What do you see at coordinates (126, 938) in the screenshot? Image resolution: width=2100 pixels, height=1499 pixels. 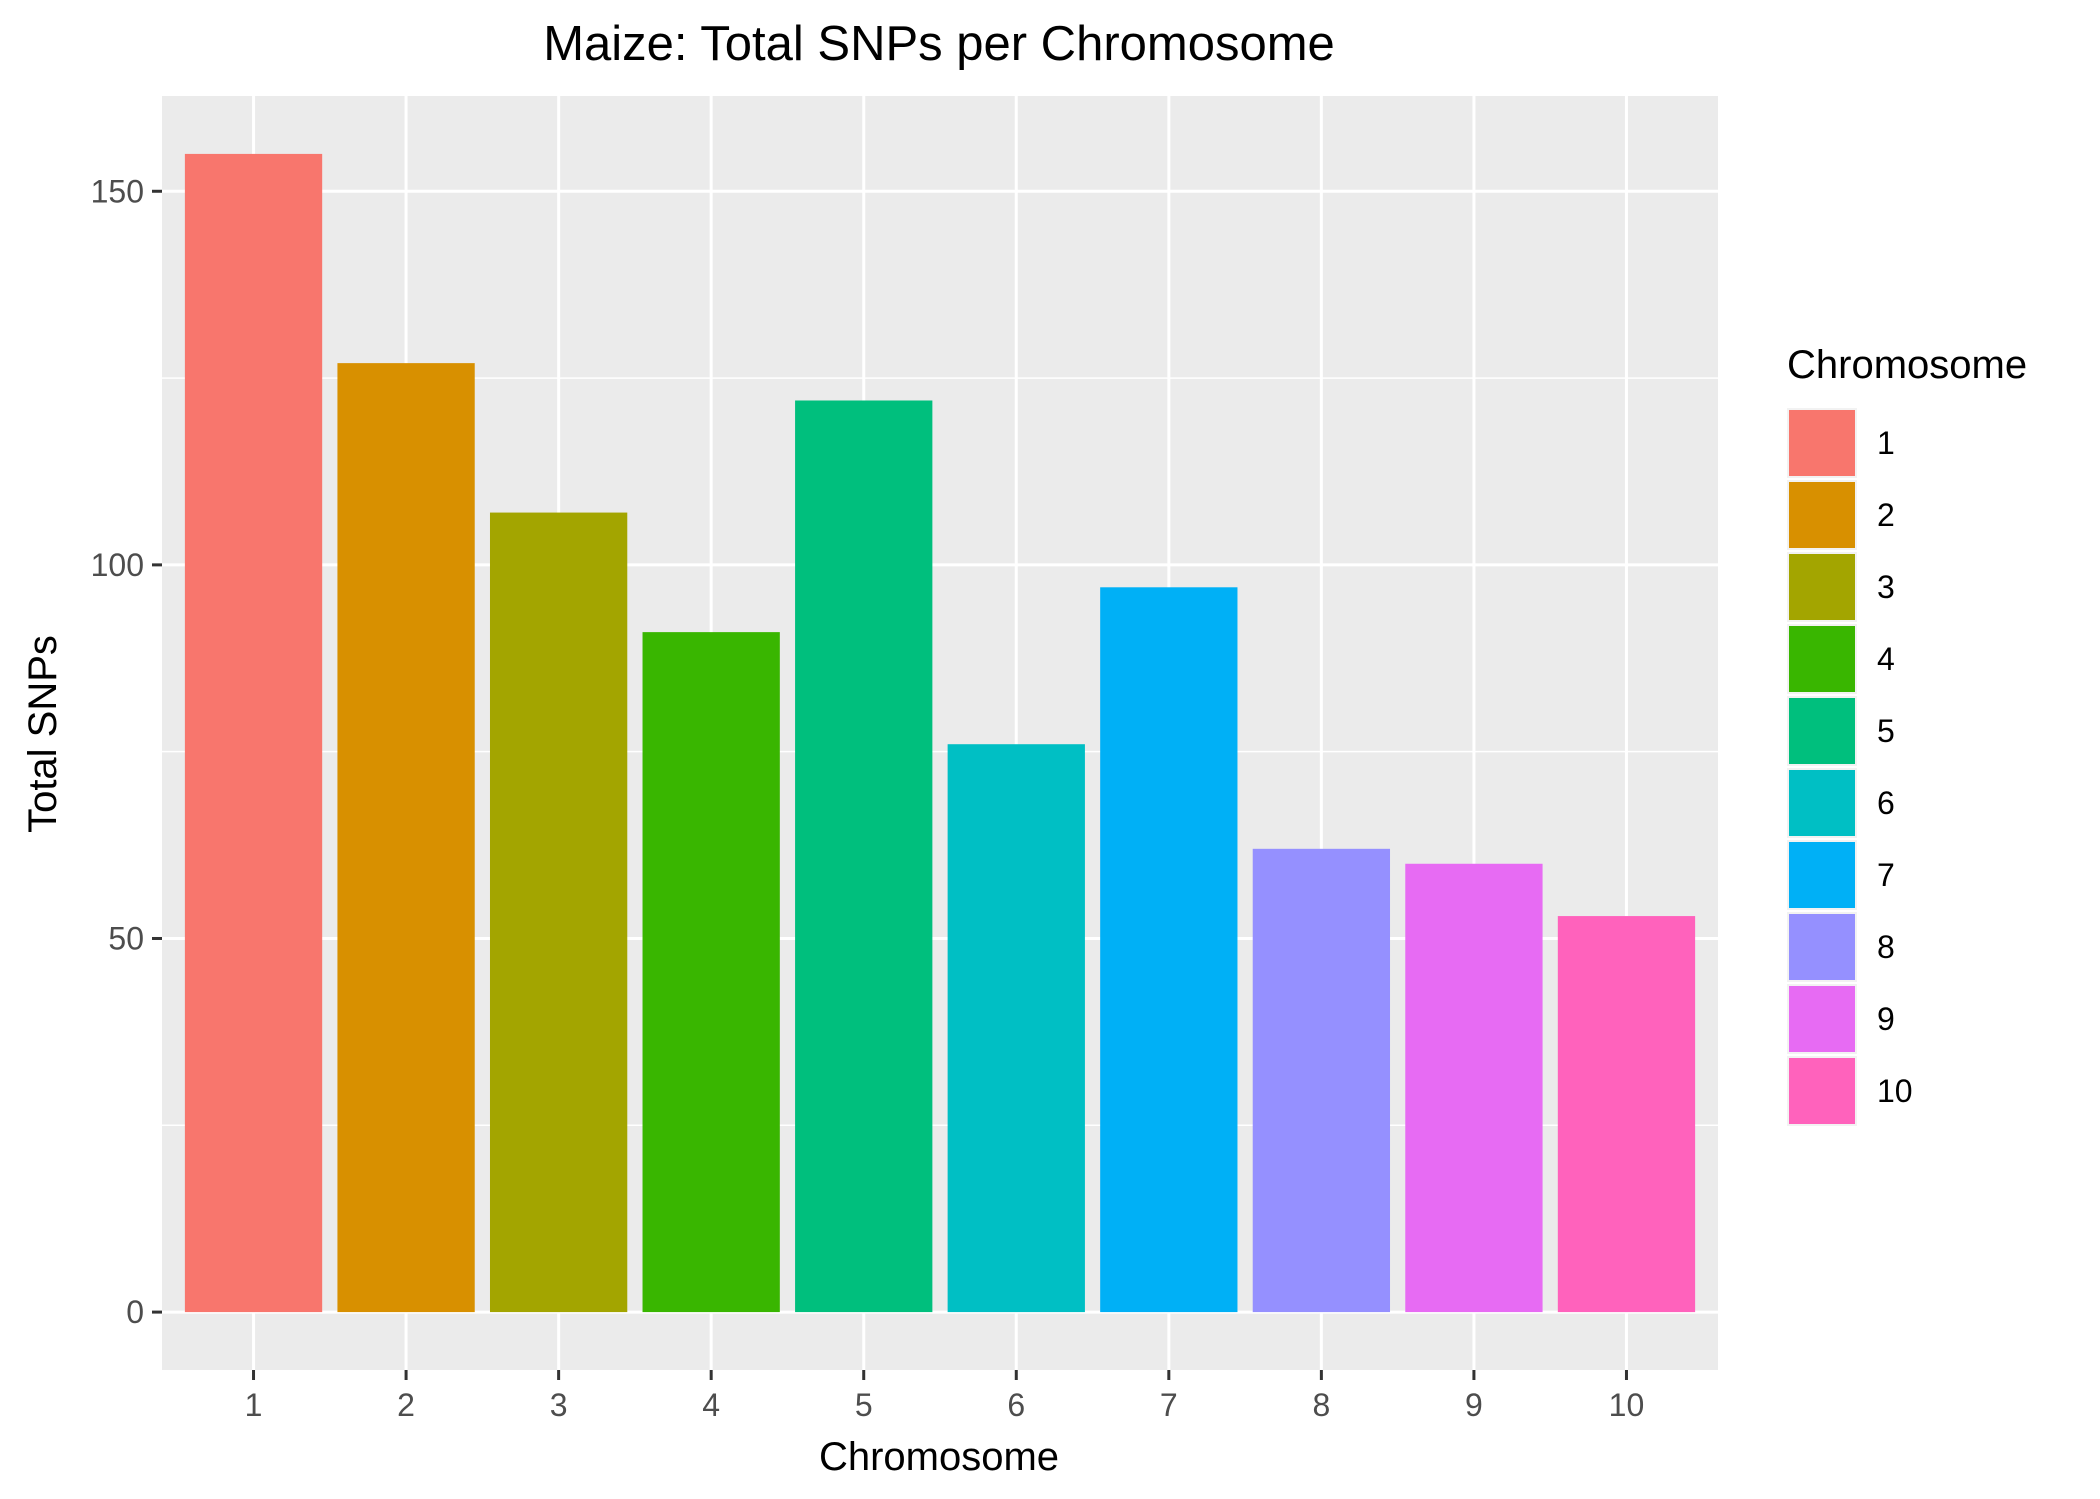 I see `y-tick-label: 50` at bounding box center [126, 938].